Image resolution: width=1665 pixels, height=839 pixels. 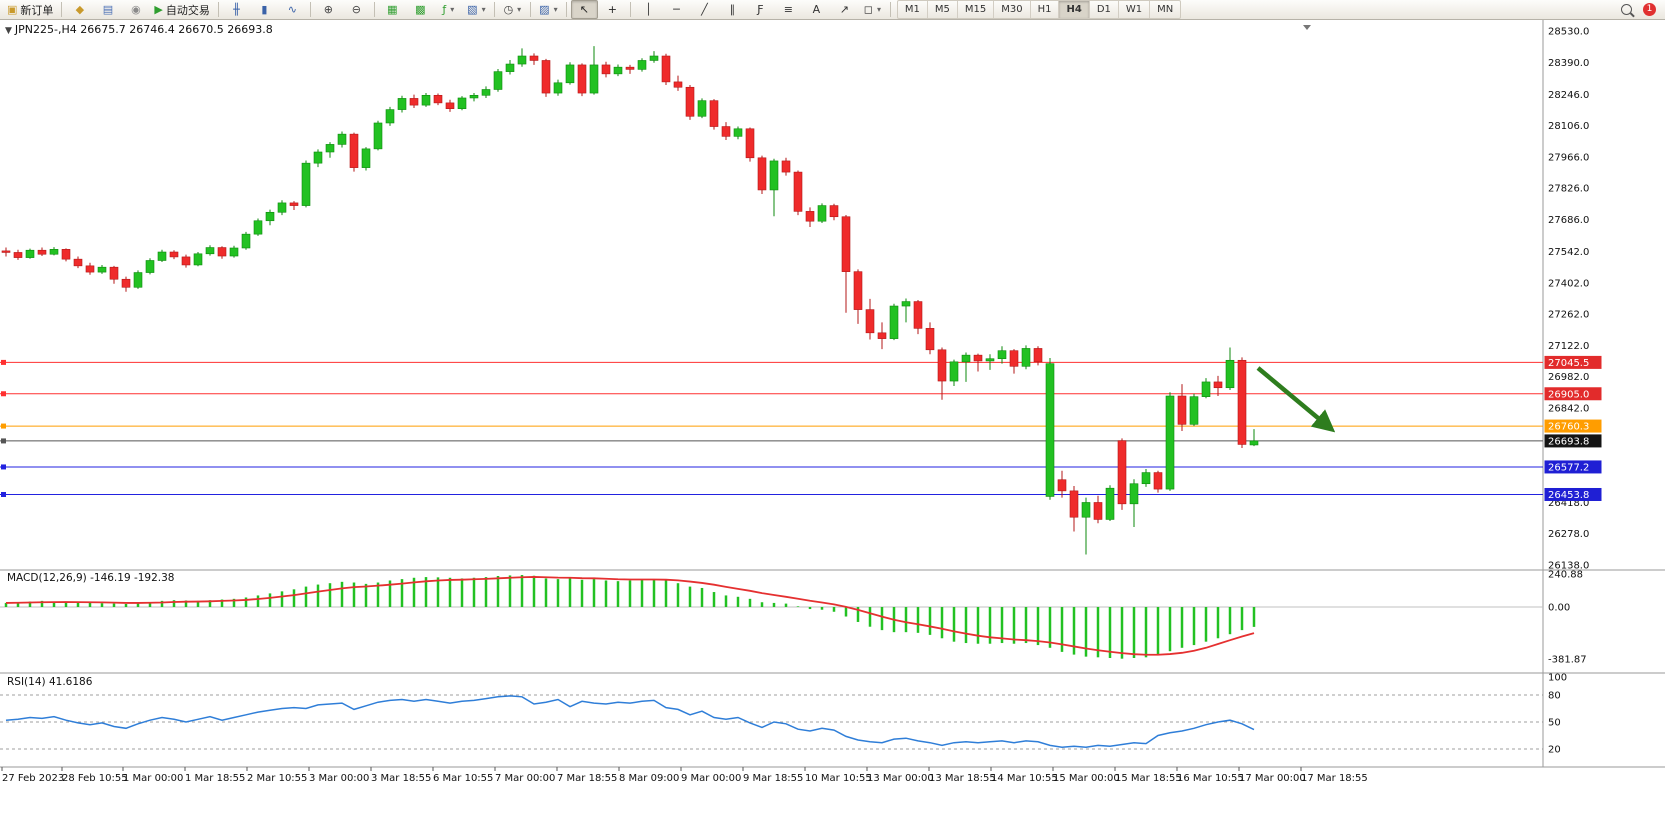 What do you see at coordinates (1296, 399) in the screenshot?
I see `annotation-arrow` at bounding box center [1296, 399].